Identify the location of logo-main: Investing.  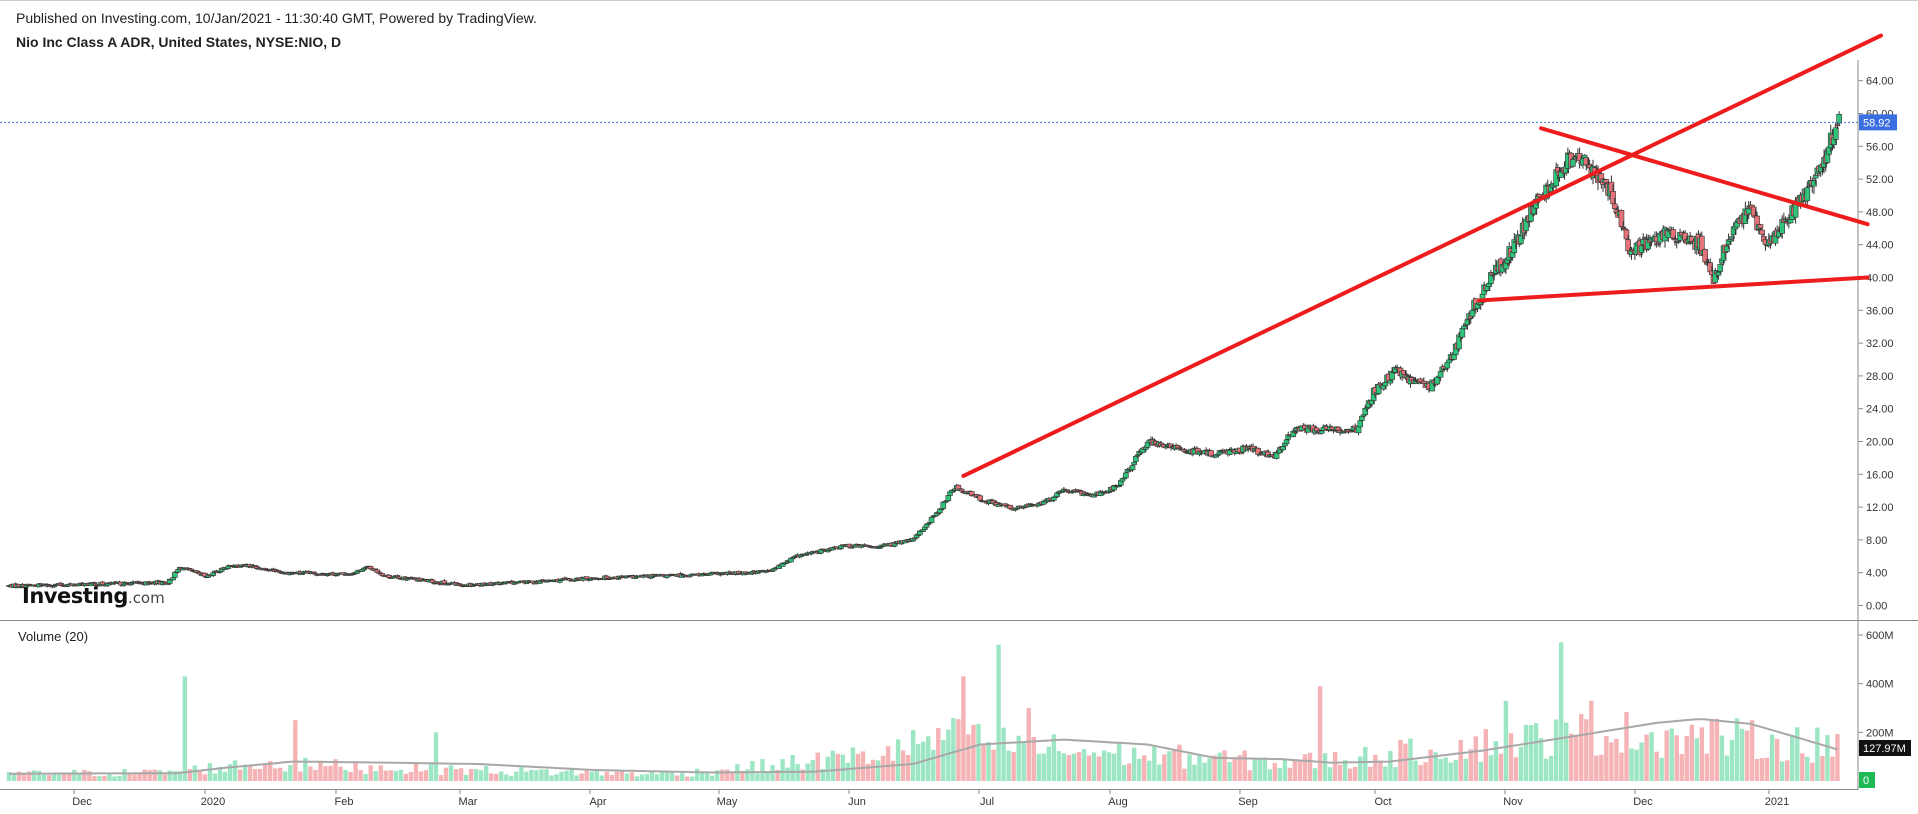
(75, 596).